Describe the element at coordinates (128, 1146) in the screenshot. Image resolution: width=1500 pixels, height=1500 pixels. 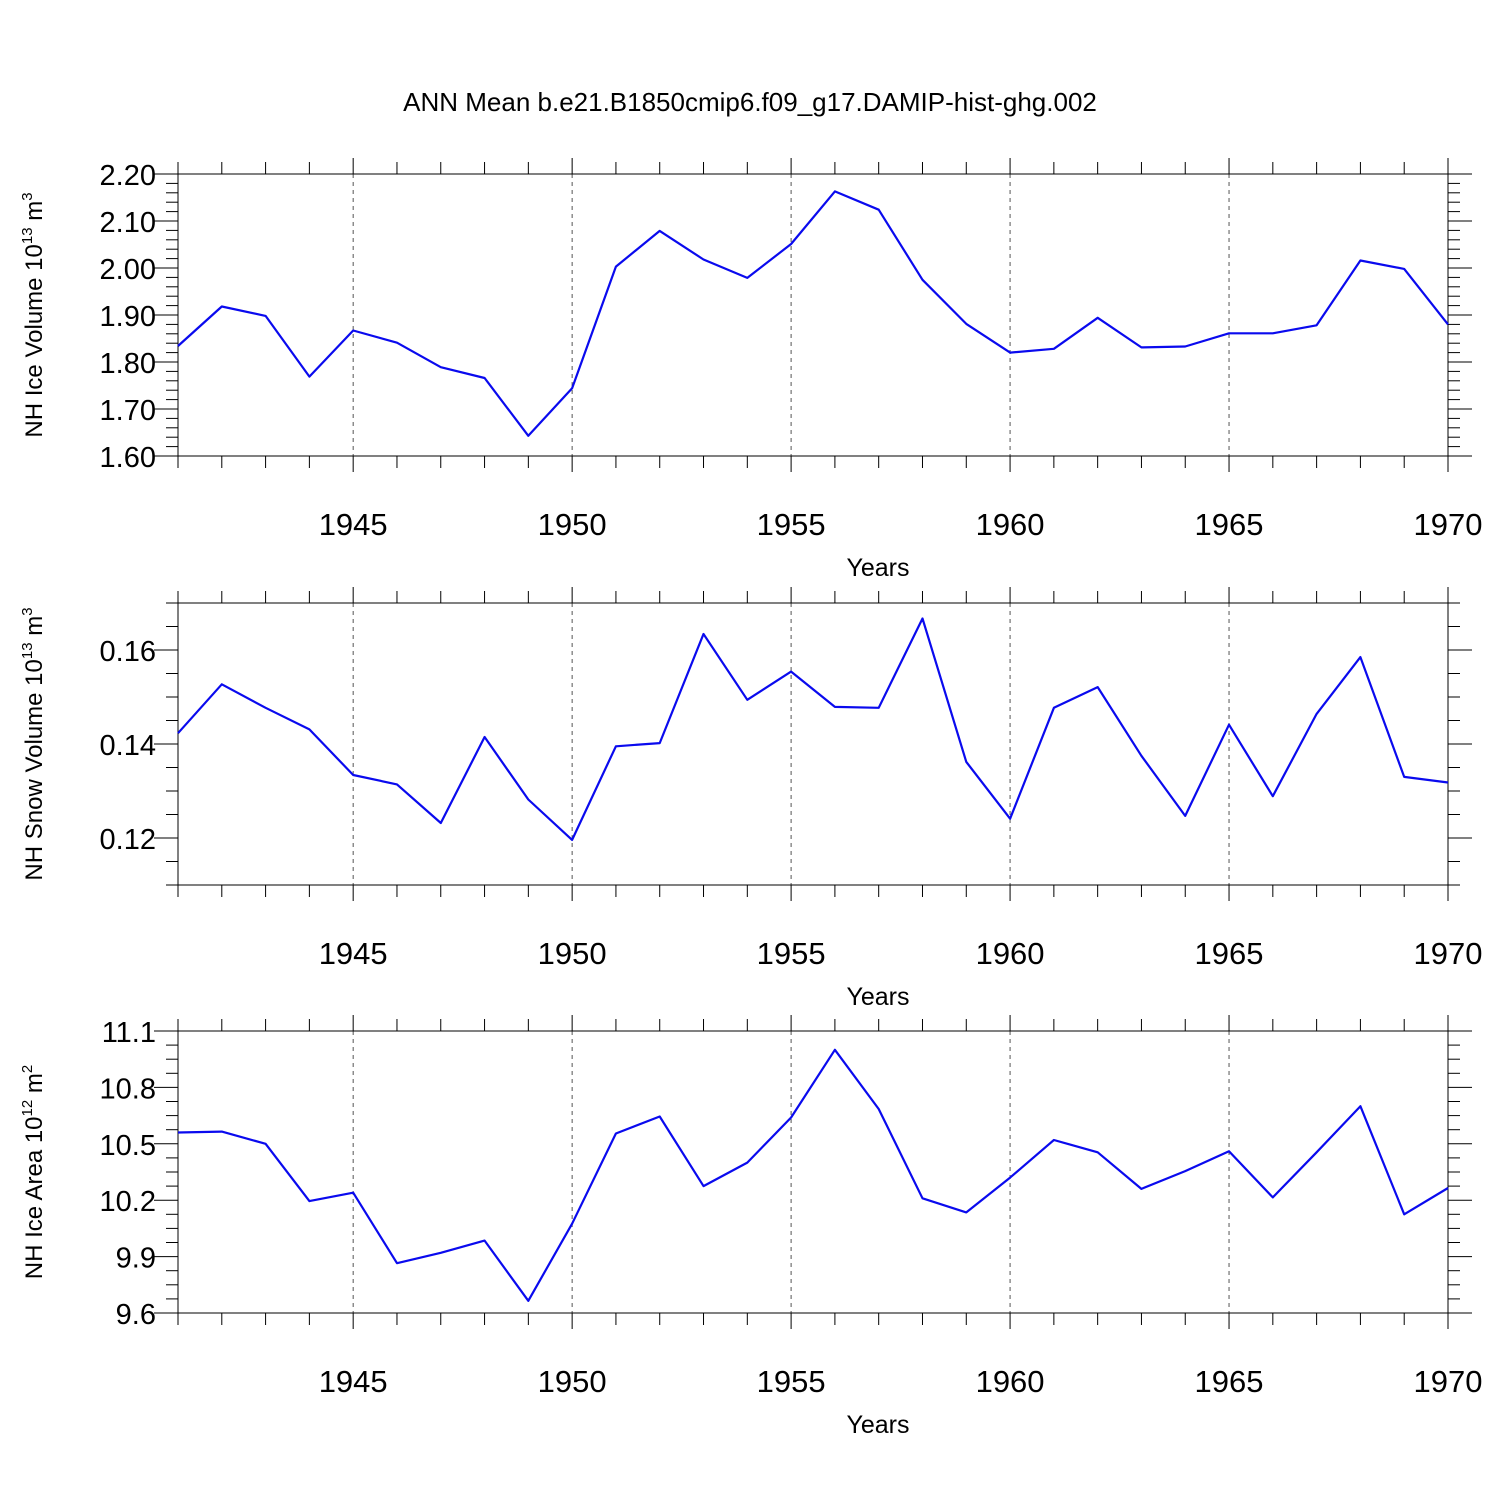
I see `y-tick-label: 10.5` at that location.